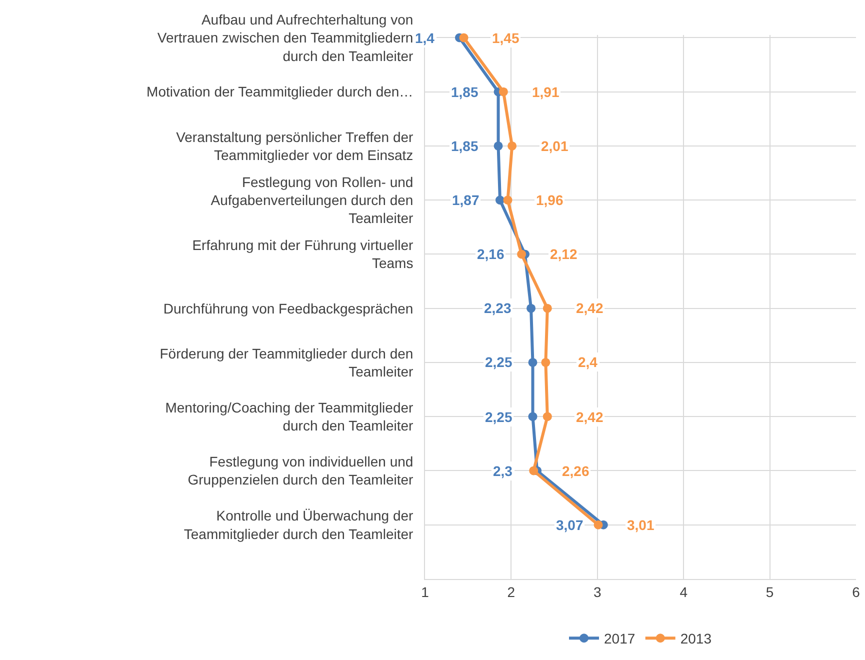 The width and height of the screenshot is (865, 660). Describe the element at coordinates (684, 592) in the screenshot. I see `x-tick-label: 4` at that location.